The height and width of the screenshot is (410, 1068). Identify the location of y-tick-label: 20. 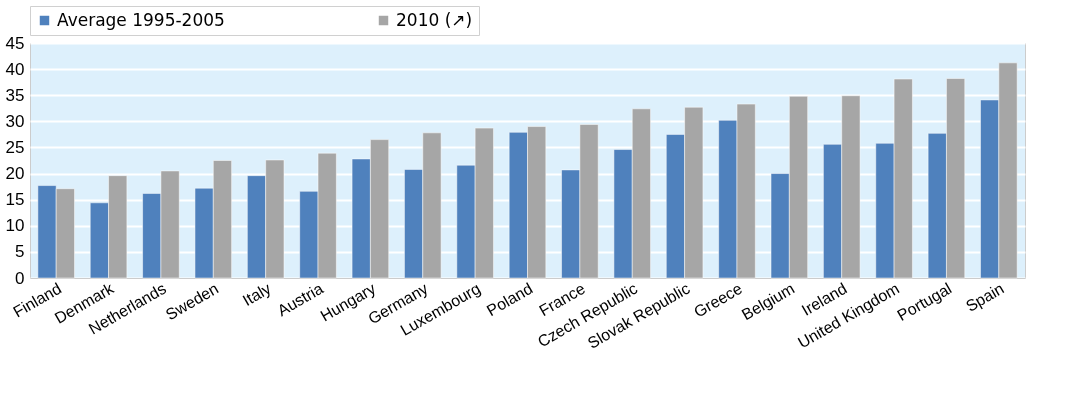
(15, 174).